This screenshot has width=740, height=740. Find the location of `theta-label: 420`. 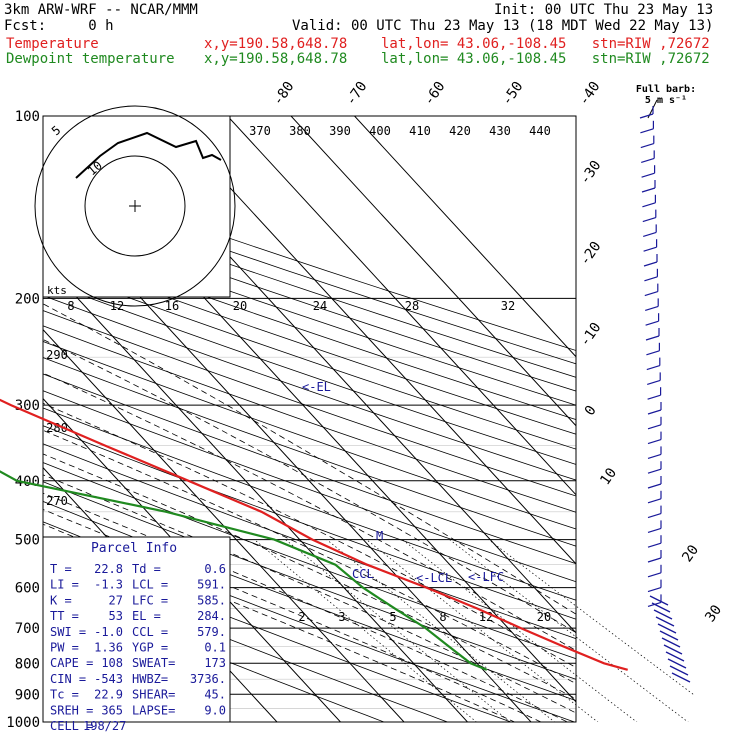

theta-label: 420 is located at coordinates (460, 131).